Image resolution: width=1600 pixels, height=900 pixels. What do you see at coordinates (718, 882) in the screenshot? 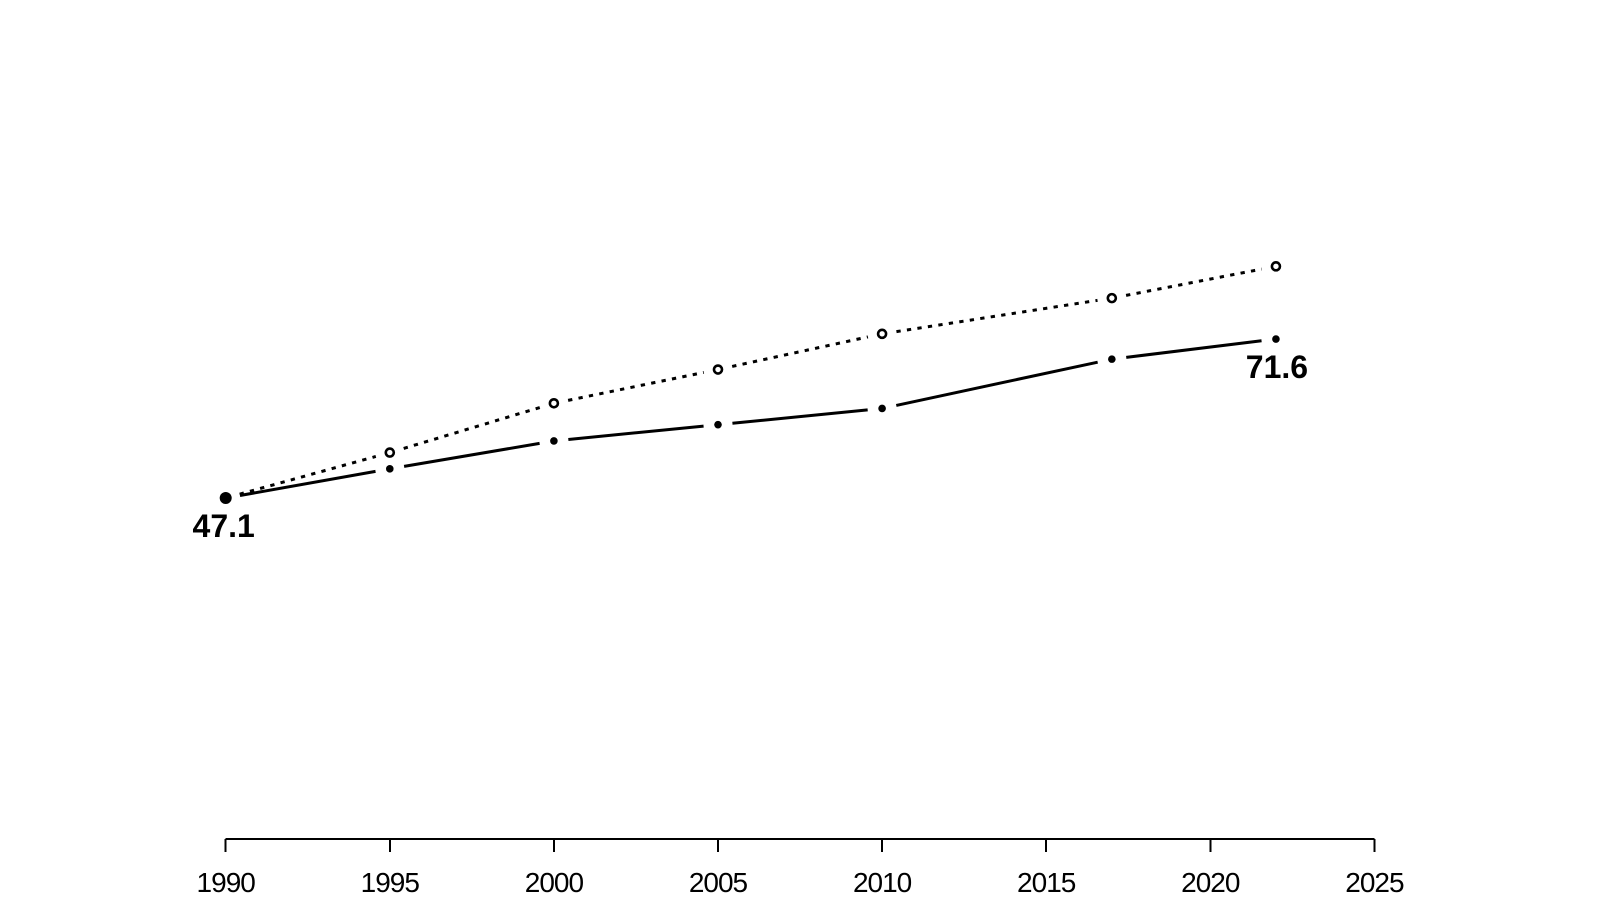
I see `x-axis-tick-label: 2005` at bounding box center [718, 882].